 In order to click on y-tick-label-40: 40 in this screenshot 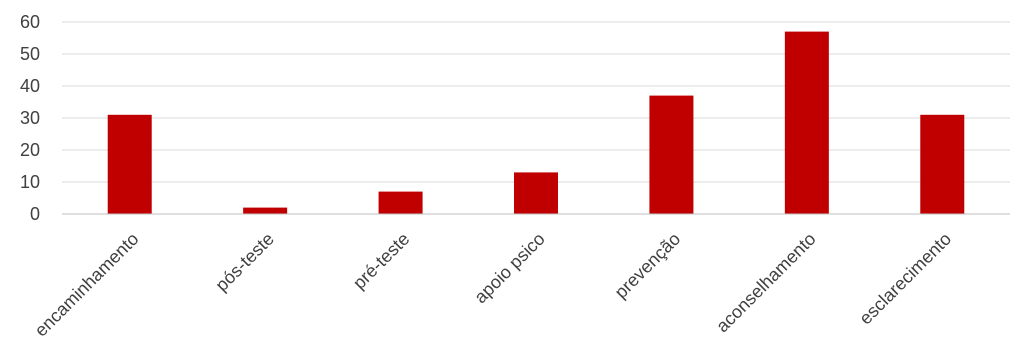, I will do `click(30, 86)`.